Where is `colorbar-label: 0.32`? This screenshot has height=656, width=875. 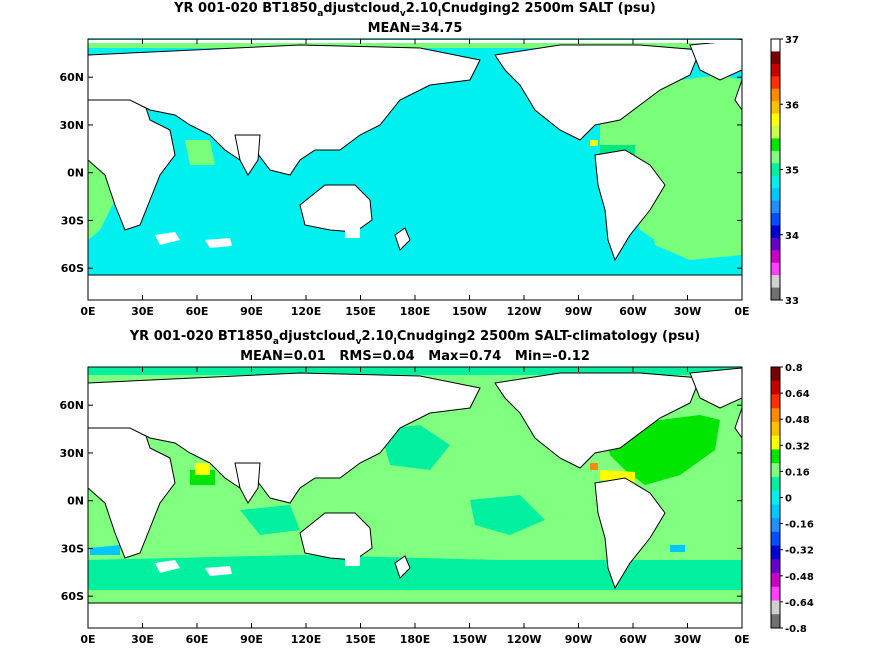
colorbar-label: 0.32 is located at coordinates (797, 446).